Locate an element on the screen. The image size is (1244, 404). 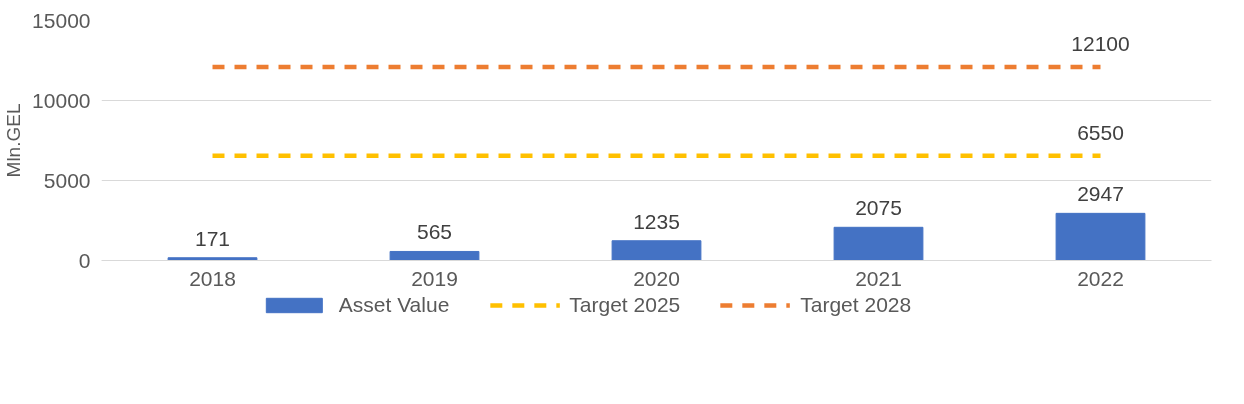
legend-label: Asset Value is located at coordinates (394, 305).